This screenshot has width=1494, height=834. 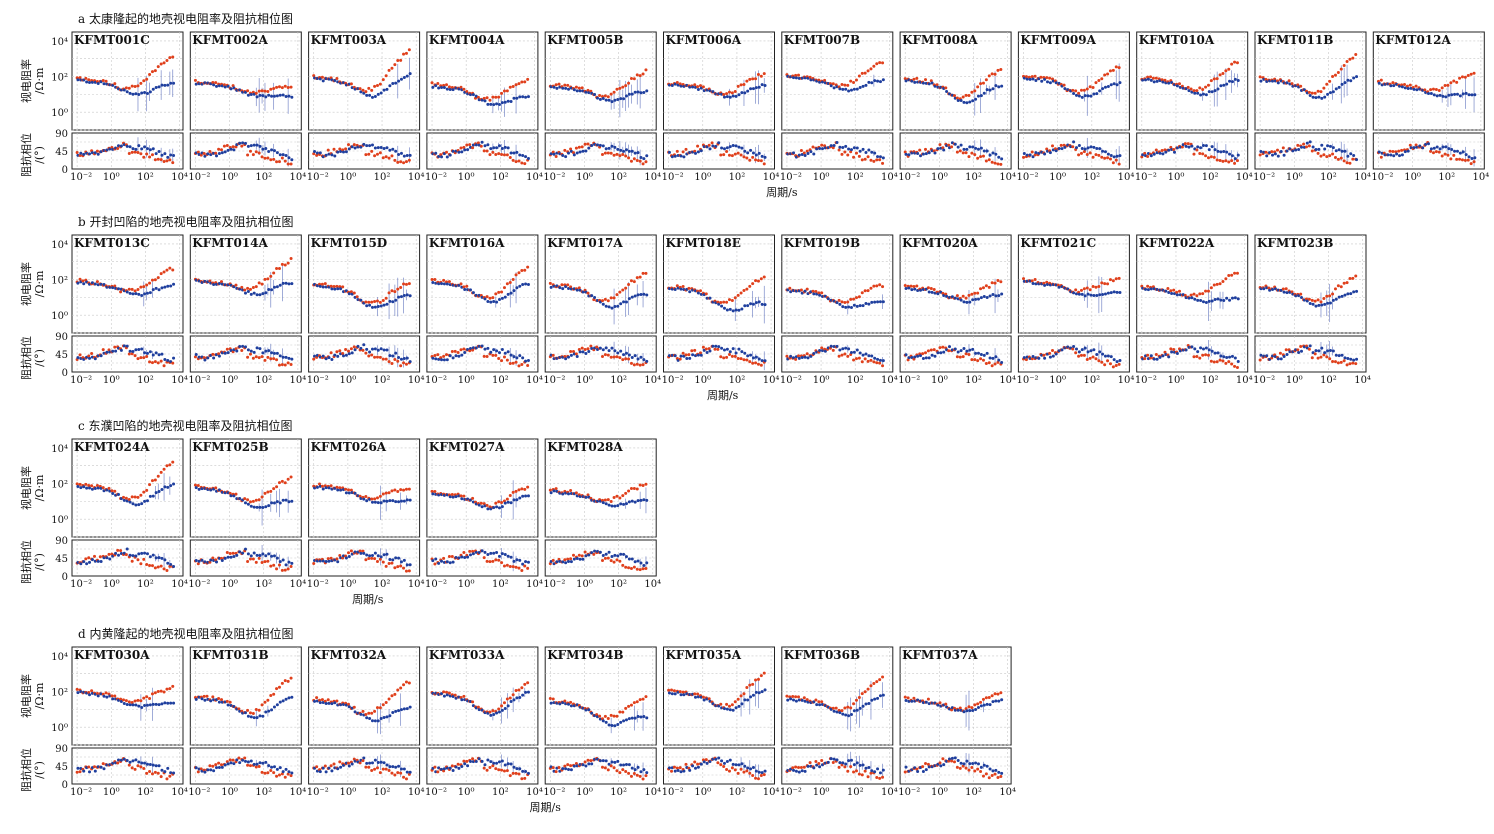 What do you see at coordinates (111, 584) in the screenshot?
I see `period-tick-label: 10⁰` at bounding box center [111, 584].